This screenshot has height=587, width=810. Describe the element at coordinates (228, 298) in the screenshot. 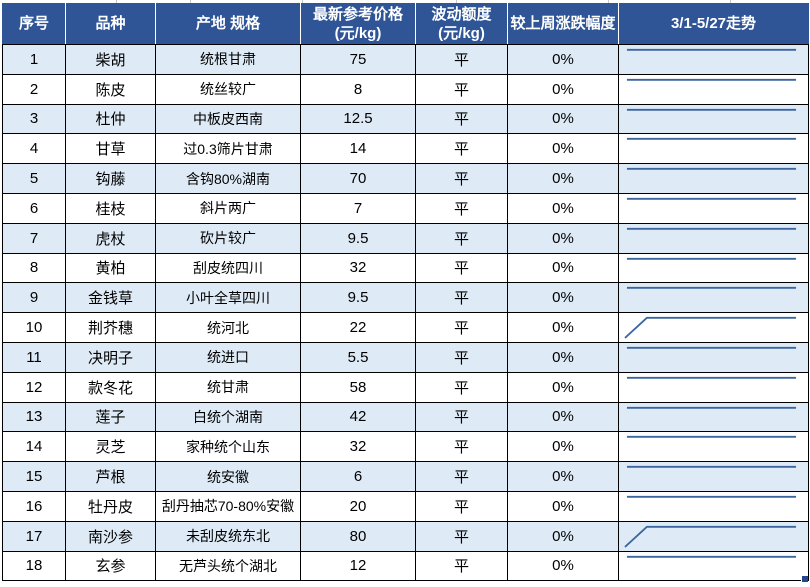

I see `origin-spec-cell: 小叶全草四川` at that location.